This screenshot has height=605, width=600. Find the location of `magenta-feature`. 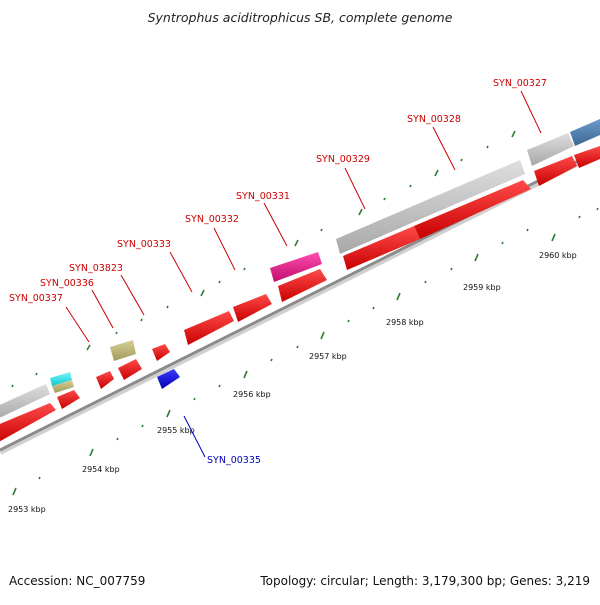

magenta-feature is located at coordinates (296, 267).